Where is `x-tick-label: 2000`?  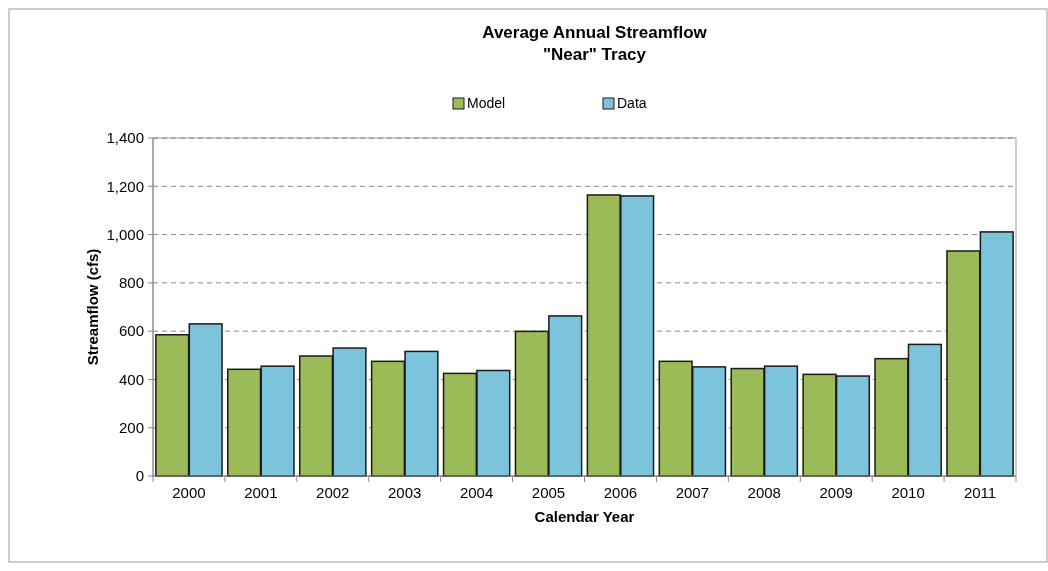 x-tick-label: 2000 is located at coordinates (189, 492).